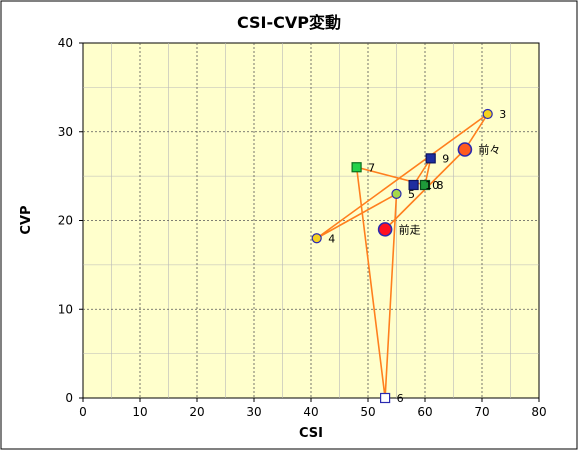 This screenshot has width=578, height=450. Describe the element at coordinates (465, 149) in the screenshot. I see `data-point-前々` at that location.